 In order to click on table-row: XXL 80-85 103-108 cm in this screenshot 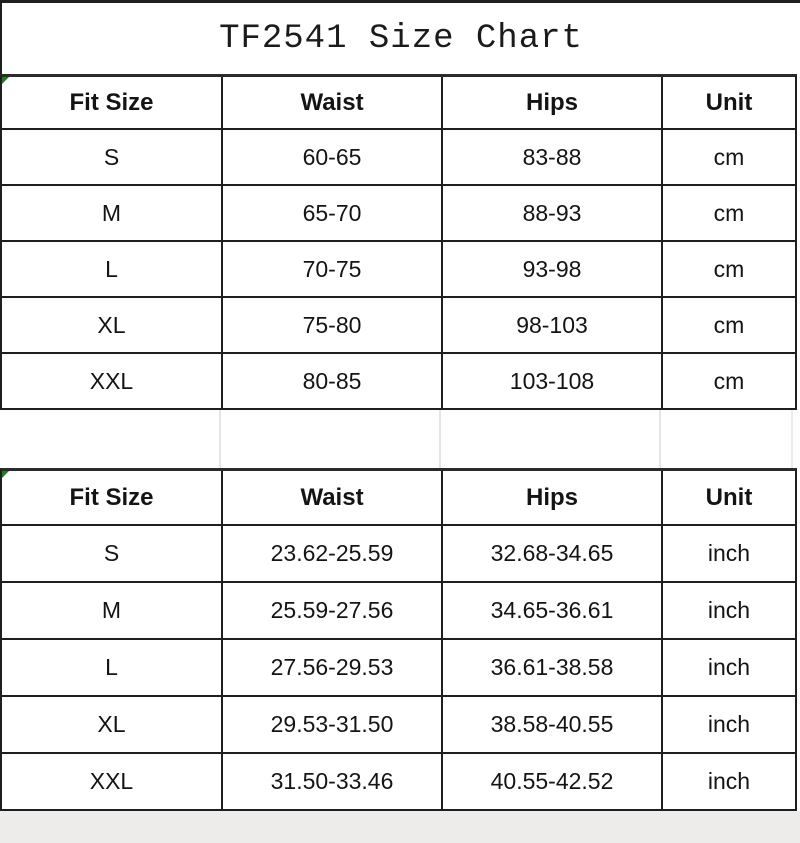, I will do `click(398, 380)`.